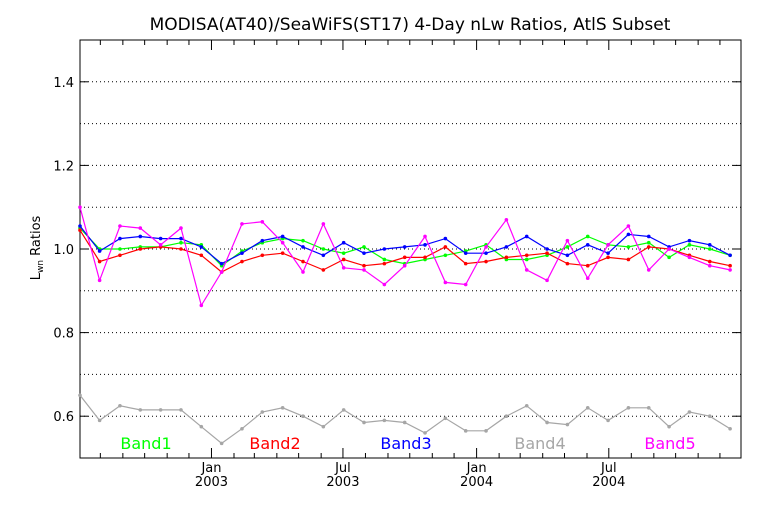  What do you see at coordinates (669, 443) in the screenshot?
I see `legend-band5: Band5` at bounding box center [669, 443].